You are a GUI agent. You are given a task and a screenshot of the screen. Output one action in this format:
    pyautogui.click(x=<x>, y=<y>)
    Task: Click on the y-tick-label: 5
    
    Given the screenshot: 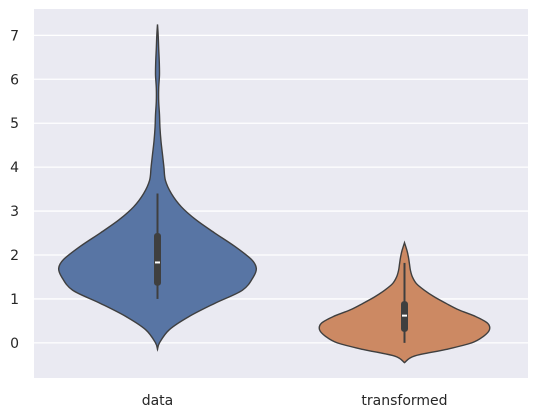 What is the action you would take?
    pyautogui.click(x=14, y=124)
    